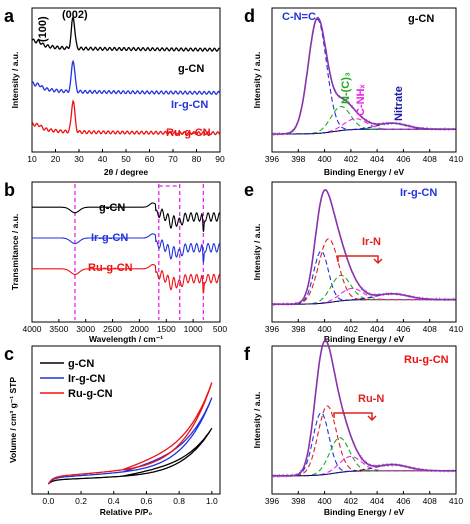 The height and width of the screenshot is (524, 470). Describe the element at coordinates (15, 80) in the screenshot. I see `panel-a-ylabel: Intensity / a.u.` at that location.